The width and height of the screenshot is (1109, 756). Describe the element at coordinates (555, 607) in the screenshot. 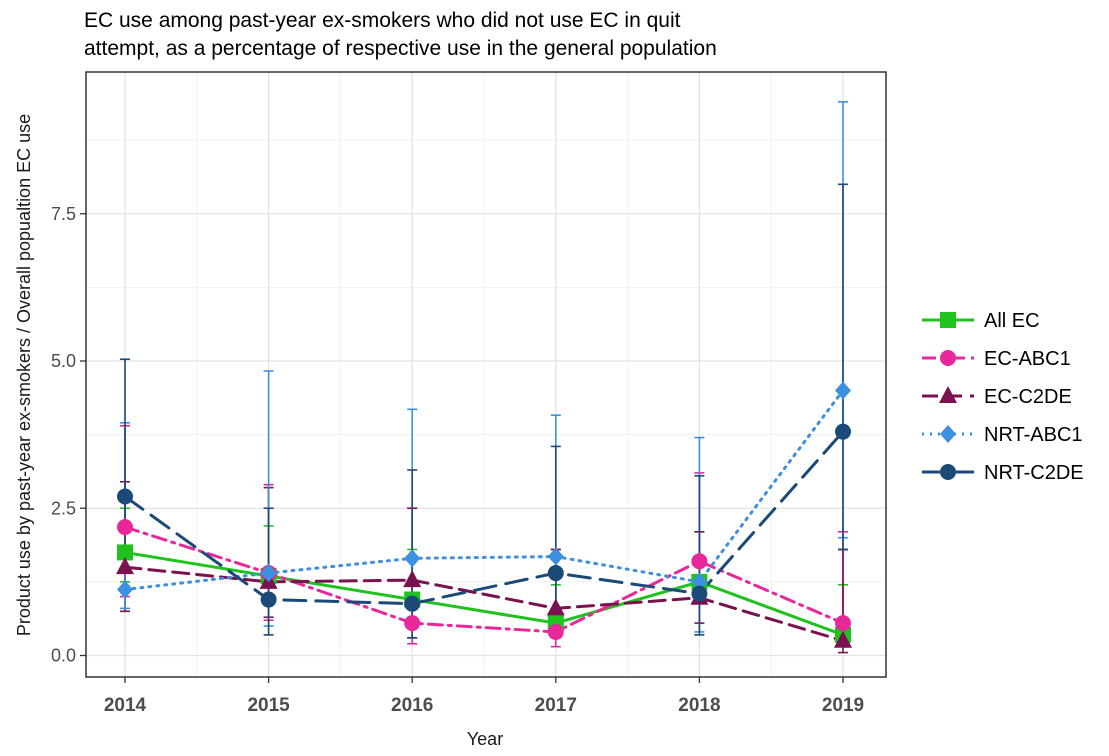

I see `point-ec-c2de-2017` at that location.